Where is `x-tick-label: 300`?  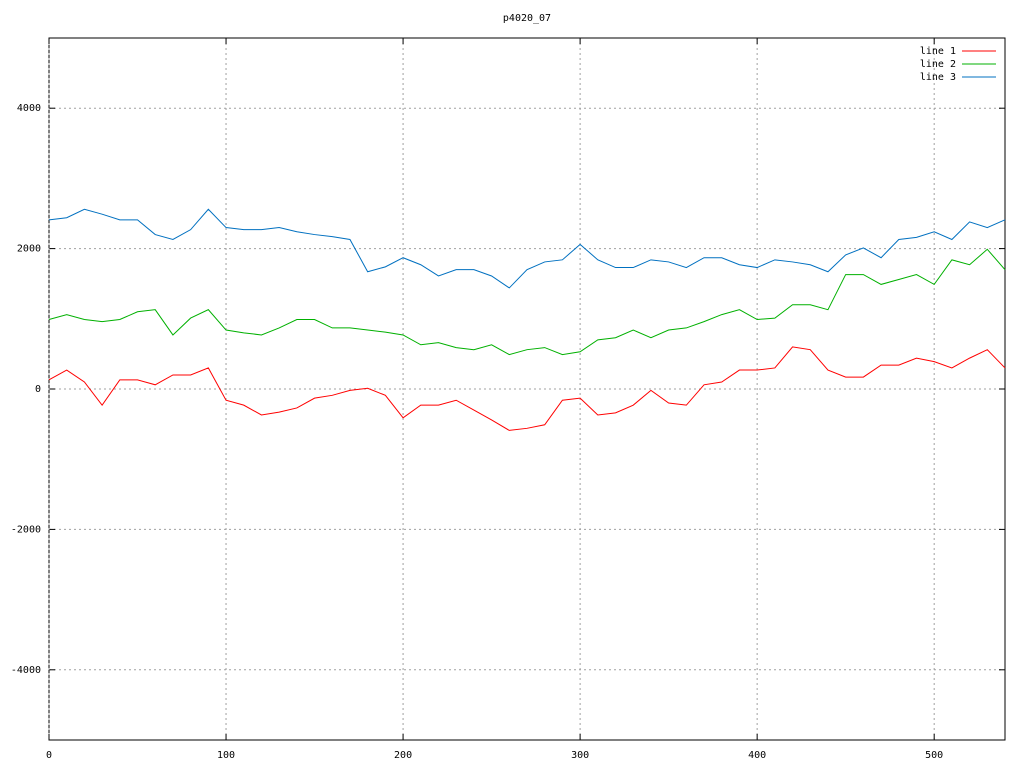
x-tick-label: 300 is located at coordinates (580, 755).